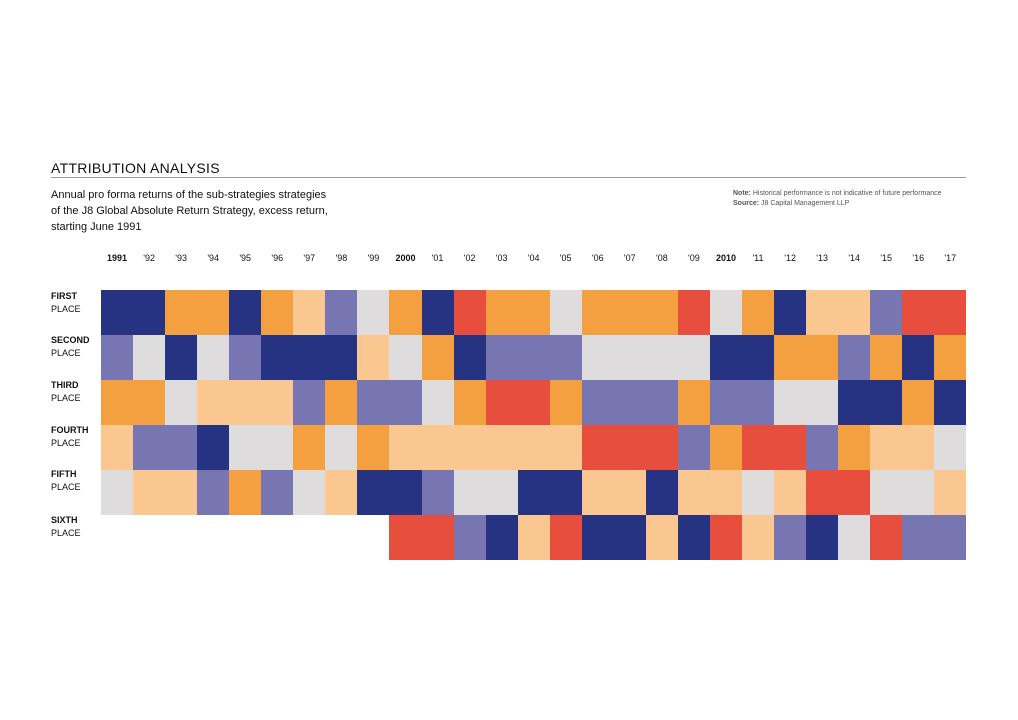 The height and width of the screenshot is (720, 1018). I want to click on year-tick-label: '92, so click(149, 258).